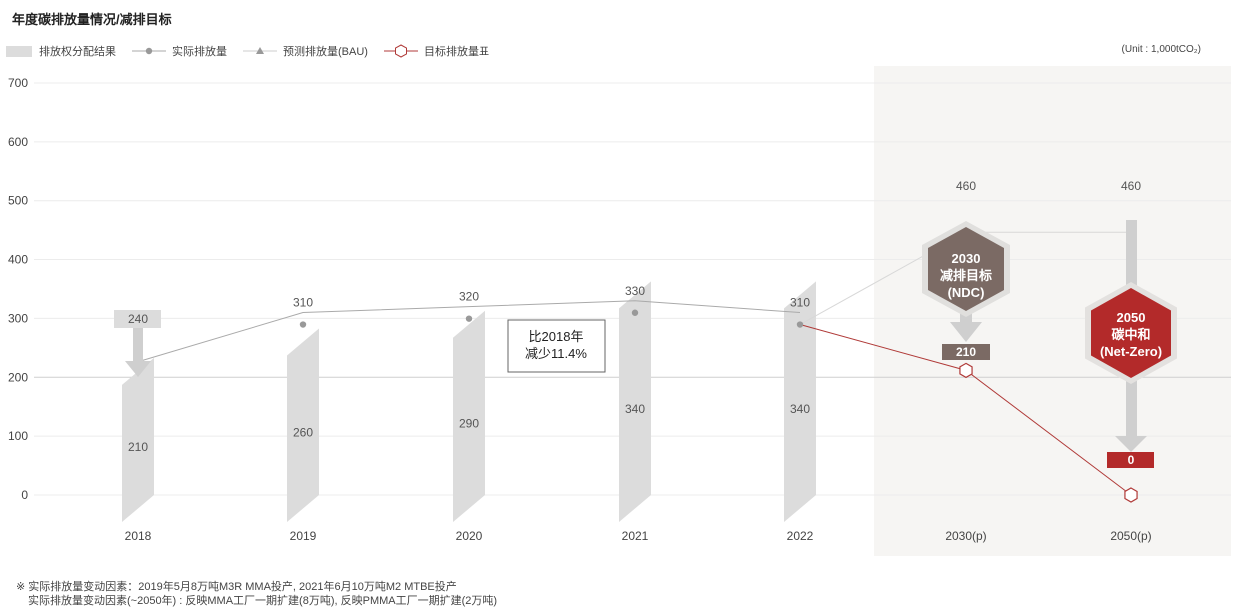 Image resolution: width=1238 pixels, height=612 pixels. I want to click on netzero-line2: 碳中和, so click(1130, 334).